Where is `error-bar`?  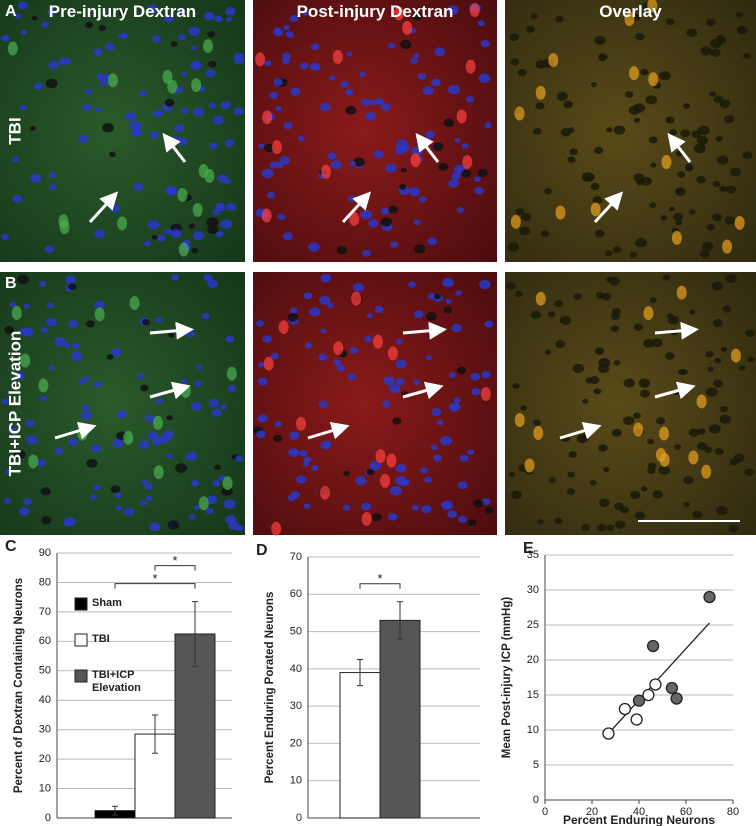 error-bar is located at coordinates (360, 673).